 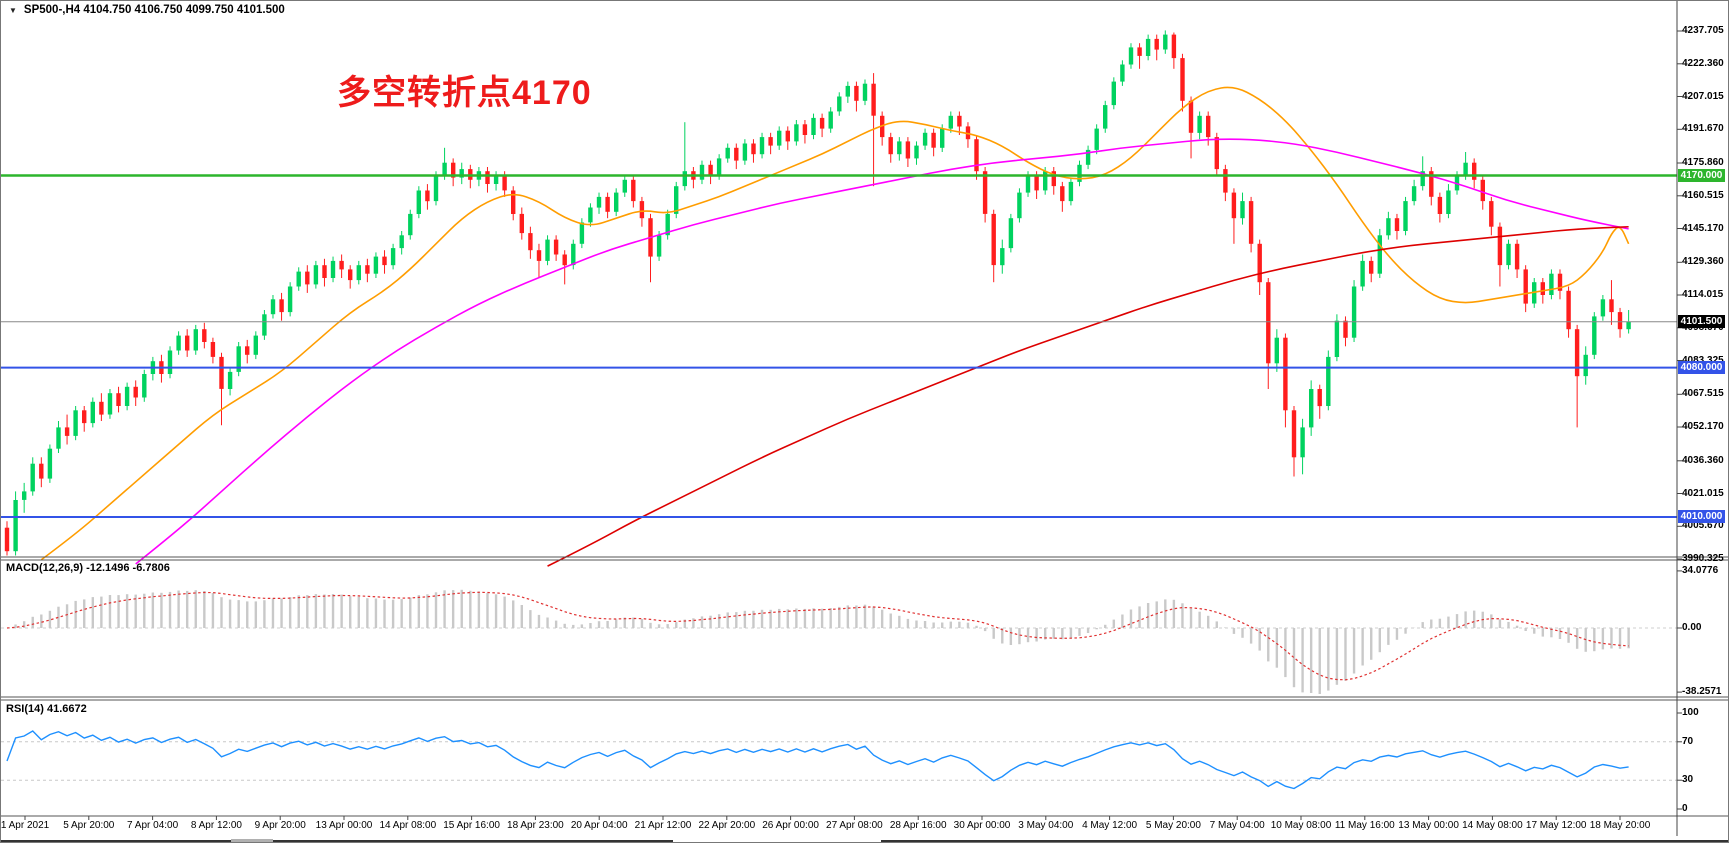 I want to click on time-axis-label: 10 May 08:00, so click(x=1301, y=825).